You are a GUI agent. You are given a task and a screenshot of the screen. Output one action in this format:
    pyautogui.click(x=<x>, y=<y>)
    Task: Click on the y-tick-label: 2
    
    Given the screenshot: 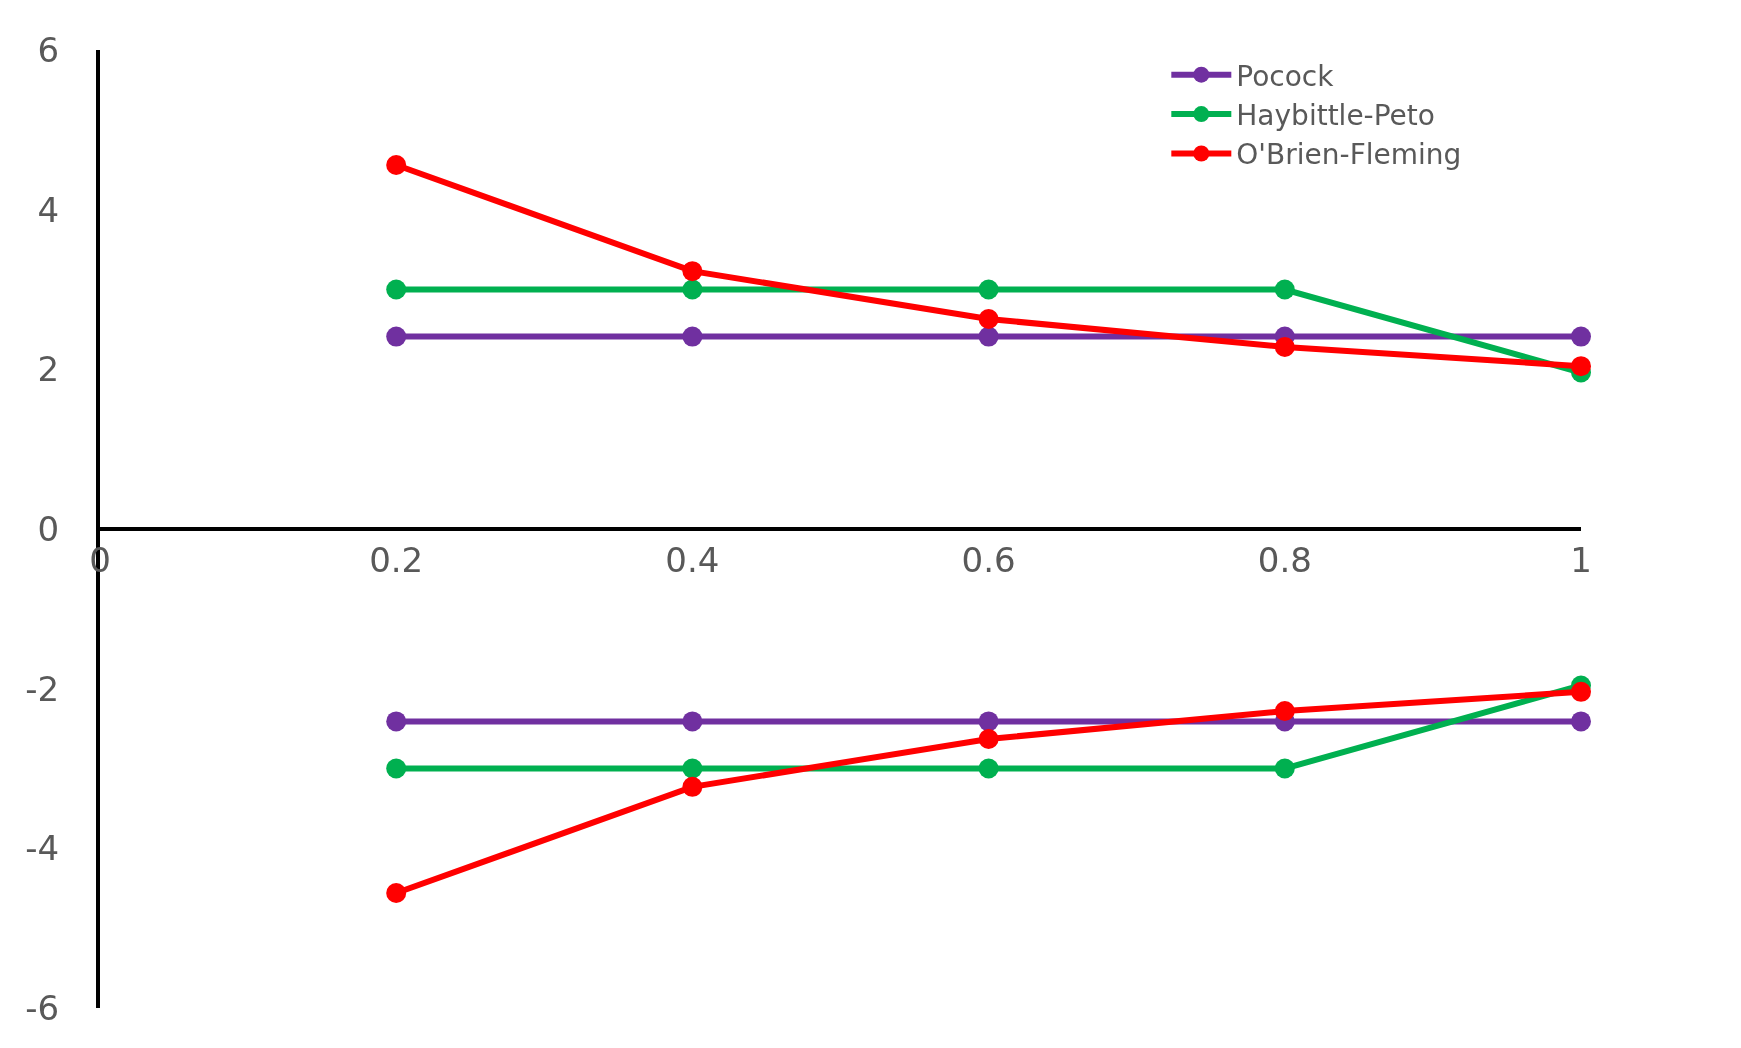 What is the action you would take?
    pyautogui.click(x=48, y=369)
    